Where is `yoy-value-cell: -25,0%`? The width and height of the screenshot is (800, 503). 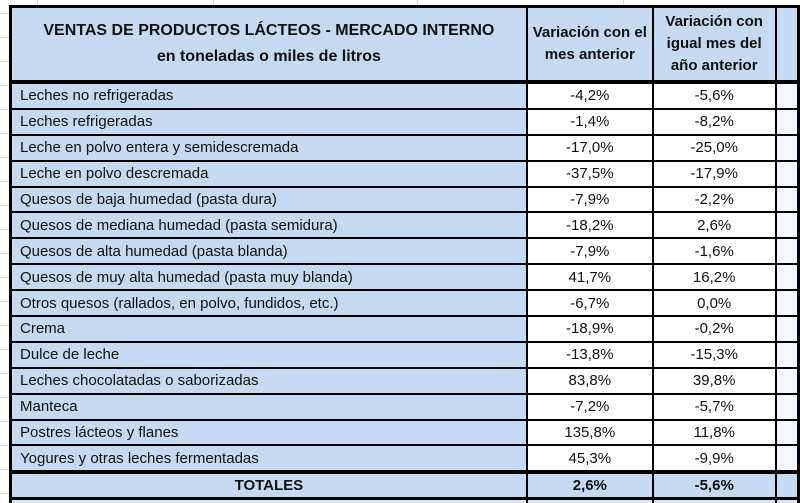
yoy-value-cell: -25,0% is located at coordinates (714, 147).